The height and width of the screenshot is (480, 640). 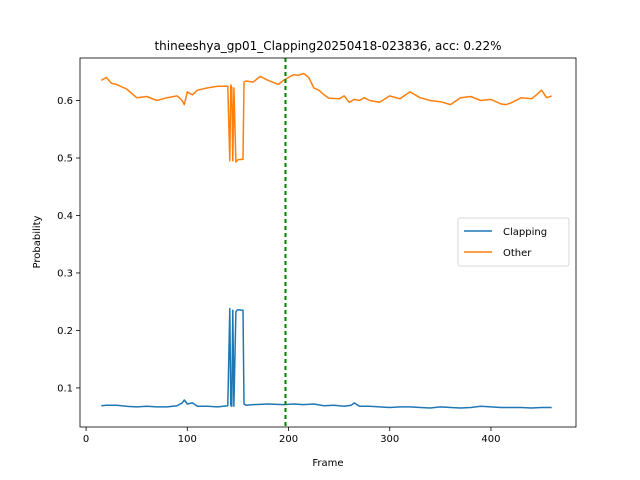 I want to click on x-tick-label: 0, so click(x=86, y=439).